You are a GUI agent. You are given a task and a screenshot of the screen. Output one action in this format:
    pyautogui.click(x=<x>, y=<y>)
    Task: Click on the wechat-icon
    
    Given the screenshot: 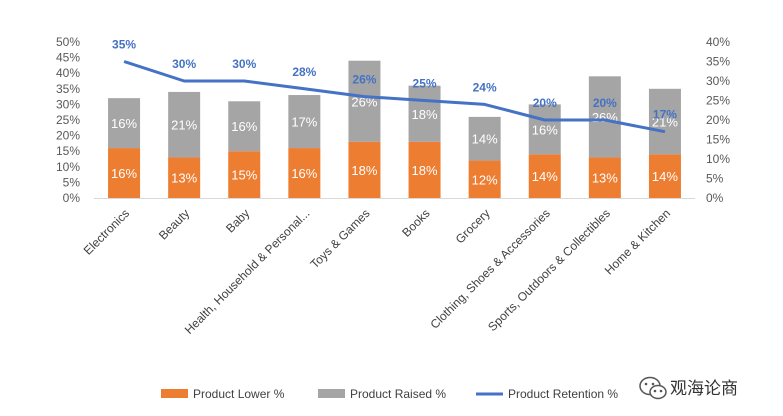 What is the action you would take?
    pyautogui.click(x=653, y=388)
    